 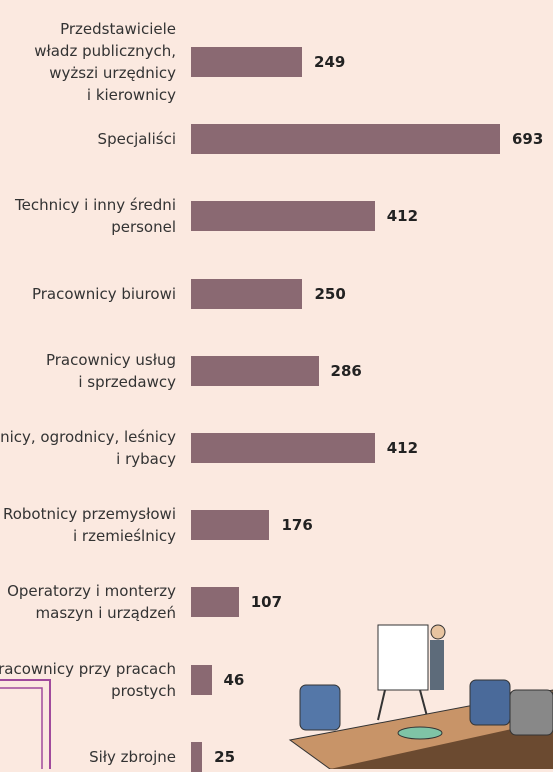 I want to click on value-label: 46, so click(x=234, y=679).